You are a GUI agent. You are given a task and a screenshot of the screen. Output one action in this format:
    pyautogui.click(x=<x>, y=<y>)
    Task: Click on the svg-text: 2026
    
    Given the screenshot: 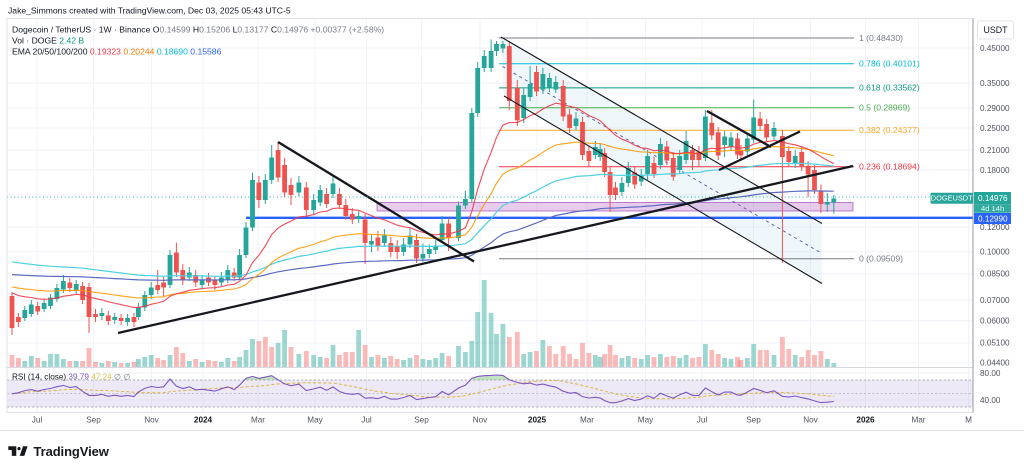 What is the action you would take?
    pyautogui.click(x=865, y=420)
    